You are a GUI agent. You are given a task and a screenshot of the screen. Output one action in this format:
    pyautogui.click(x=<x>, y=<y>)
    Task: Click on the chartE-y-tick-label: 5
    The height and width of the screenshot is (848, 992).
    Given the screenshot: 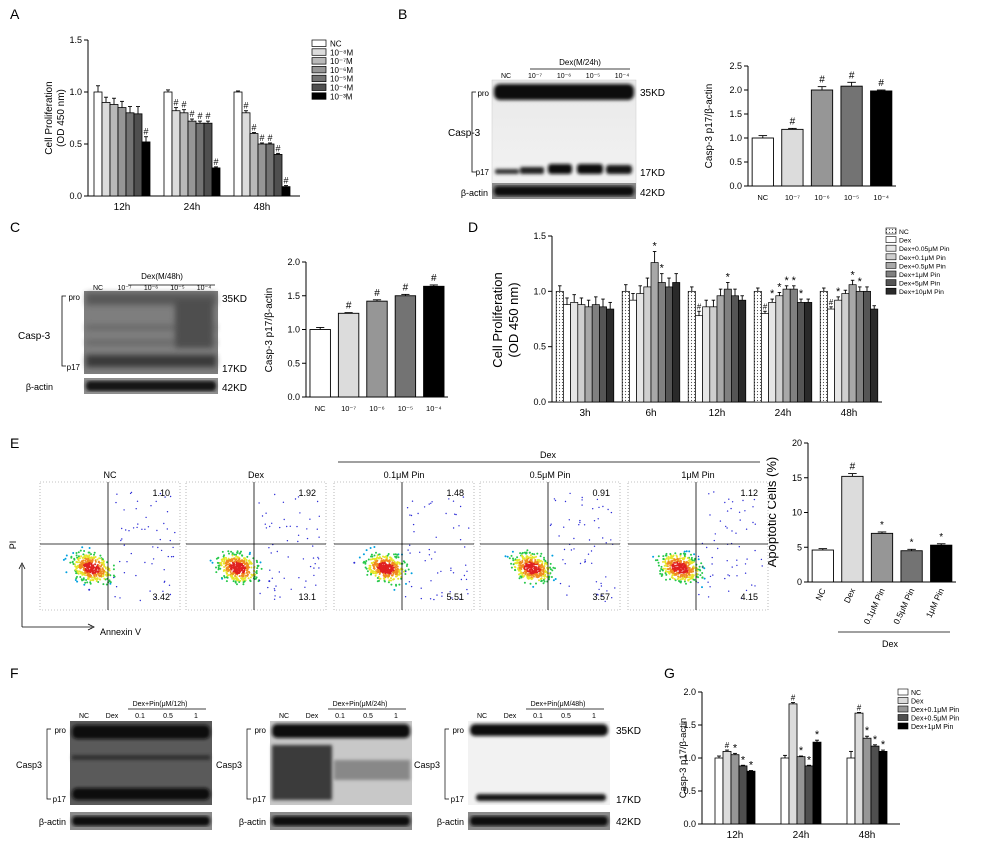 What is the action you would take?
    pyautogui.click(x=799, y=547)
    